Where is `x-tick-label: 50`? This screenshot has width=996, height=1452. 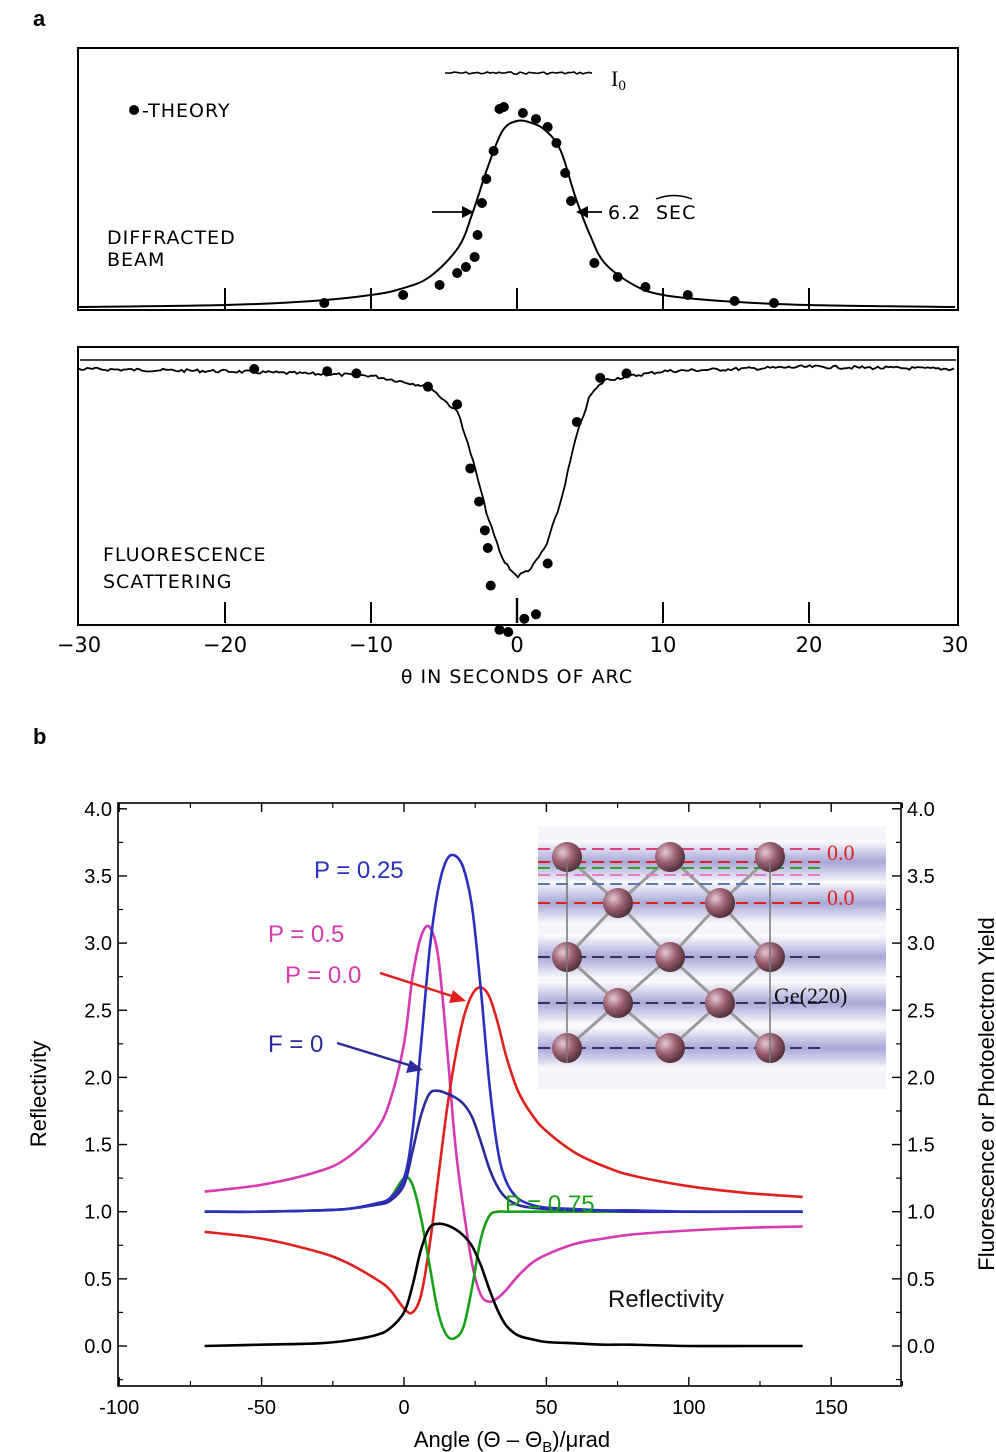 x-tick-label: 50 is located at coordinates (546, 1408).